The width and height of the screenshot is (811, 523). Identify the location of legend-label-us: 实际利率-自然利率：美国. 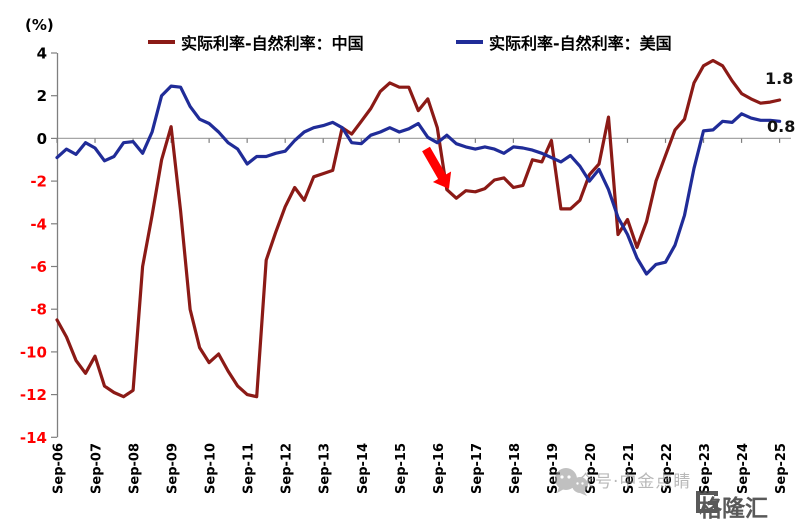
(580, 43).